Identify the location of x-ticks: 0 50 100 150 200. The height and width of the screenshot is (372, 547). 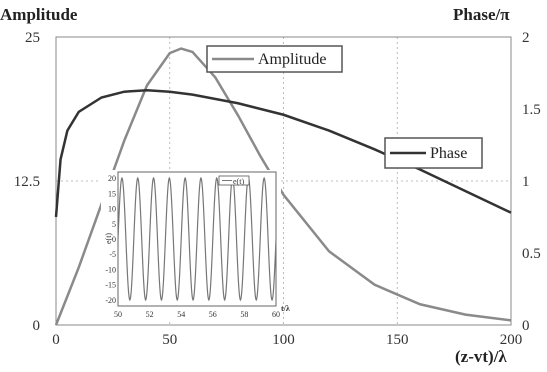
(287, 340).